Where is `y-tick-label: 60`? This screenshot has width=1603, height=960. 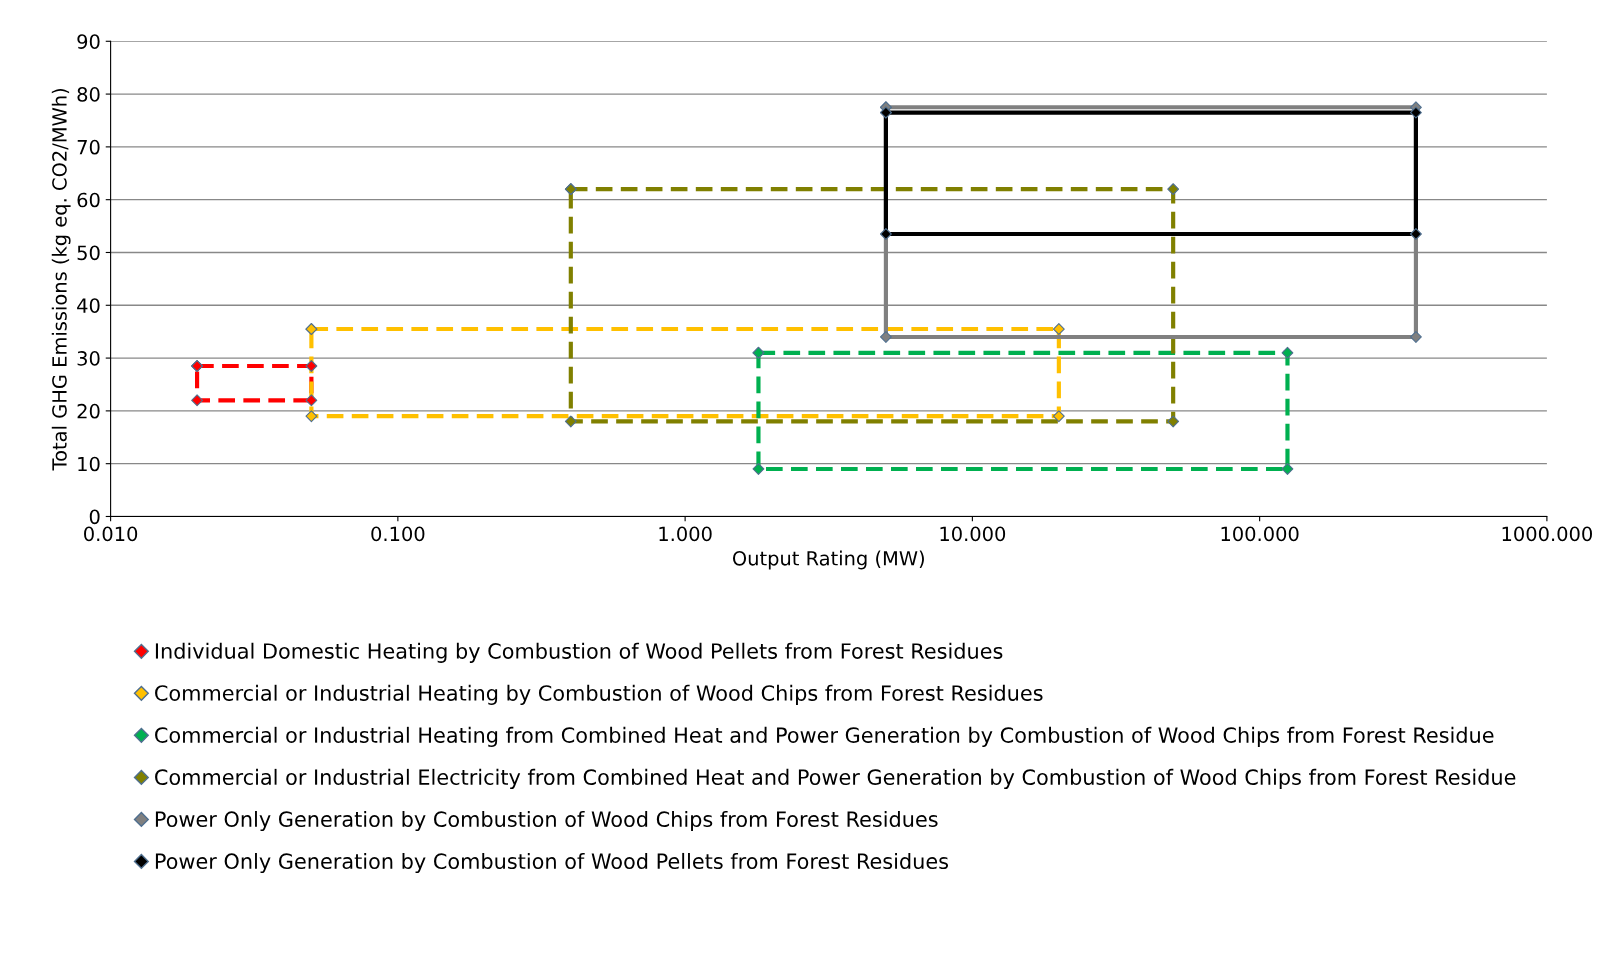
y-tick-label: 60 is located at coordinates (88, 200).